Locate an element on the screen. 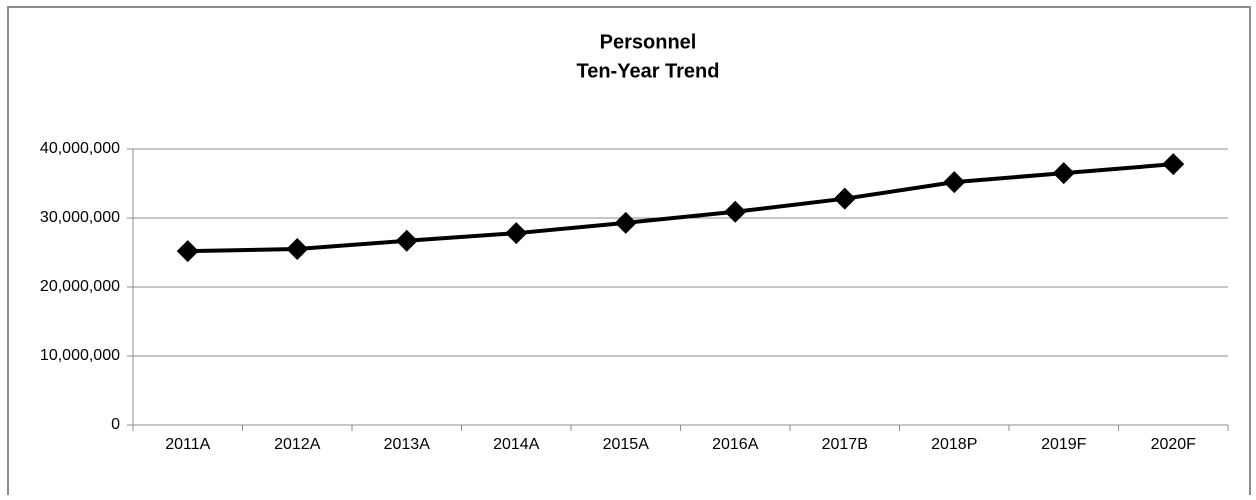 Image resolution: width=1256 pixels, height=500 pixels. x-tick-label: 2017B is located at coordinates (845, 444).